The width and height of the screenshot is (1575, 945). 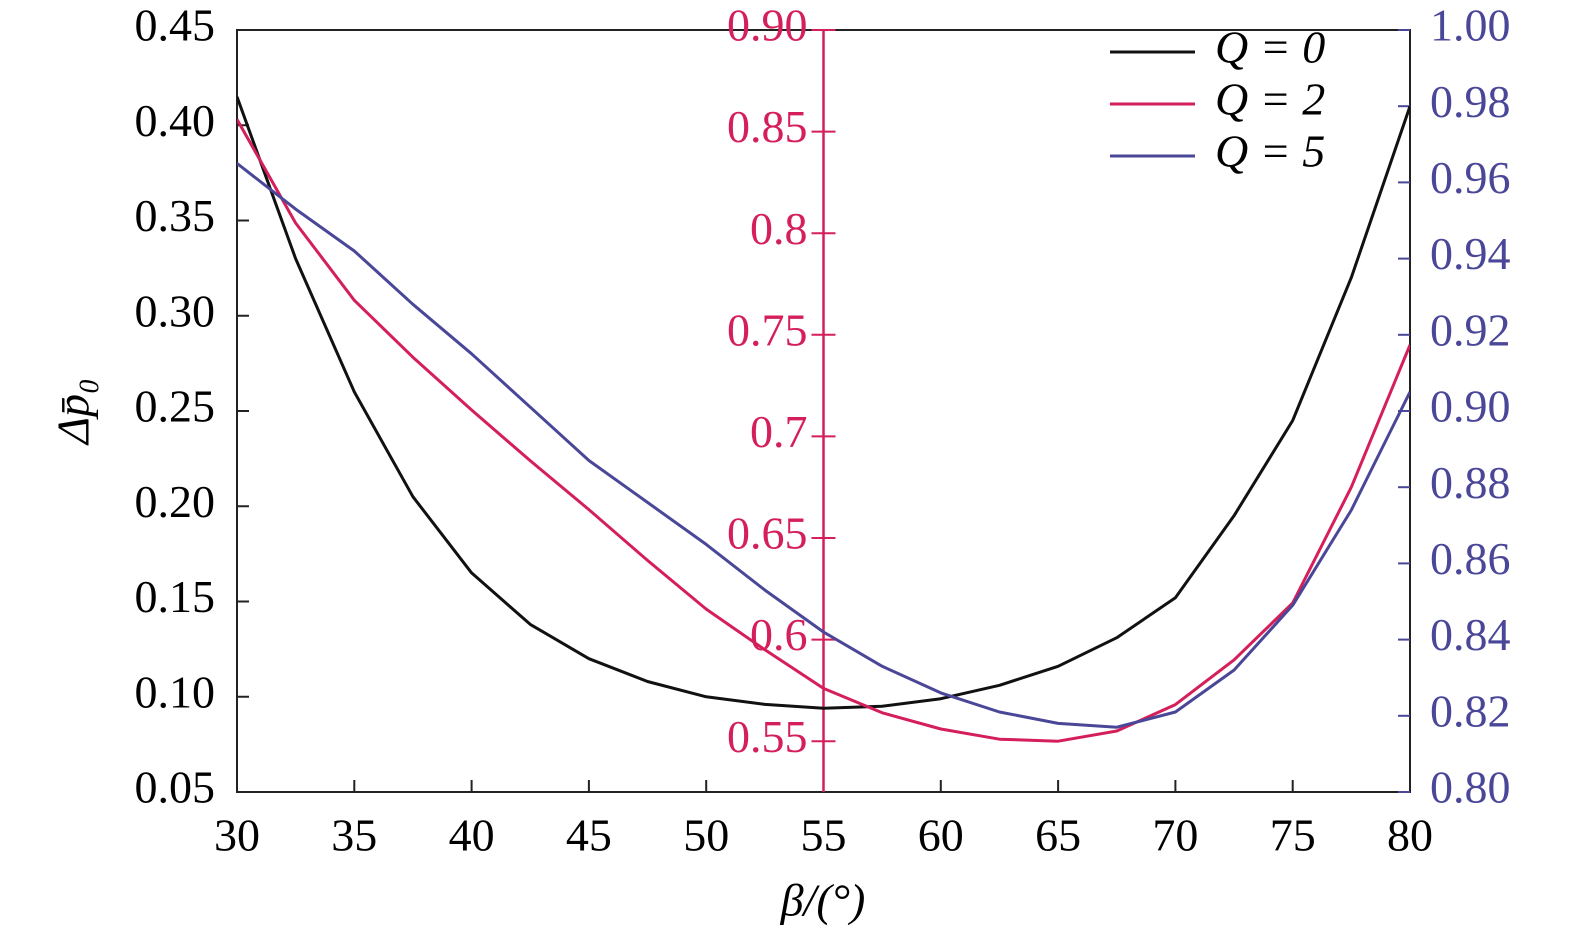 I want to click on y3-tick-label: 0.7, so click(x=779, y=431).